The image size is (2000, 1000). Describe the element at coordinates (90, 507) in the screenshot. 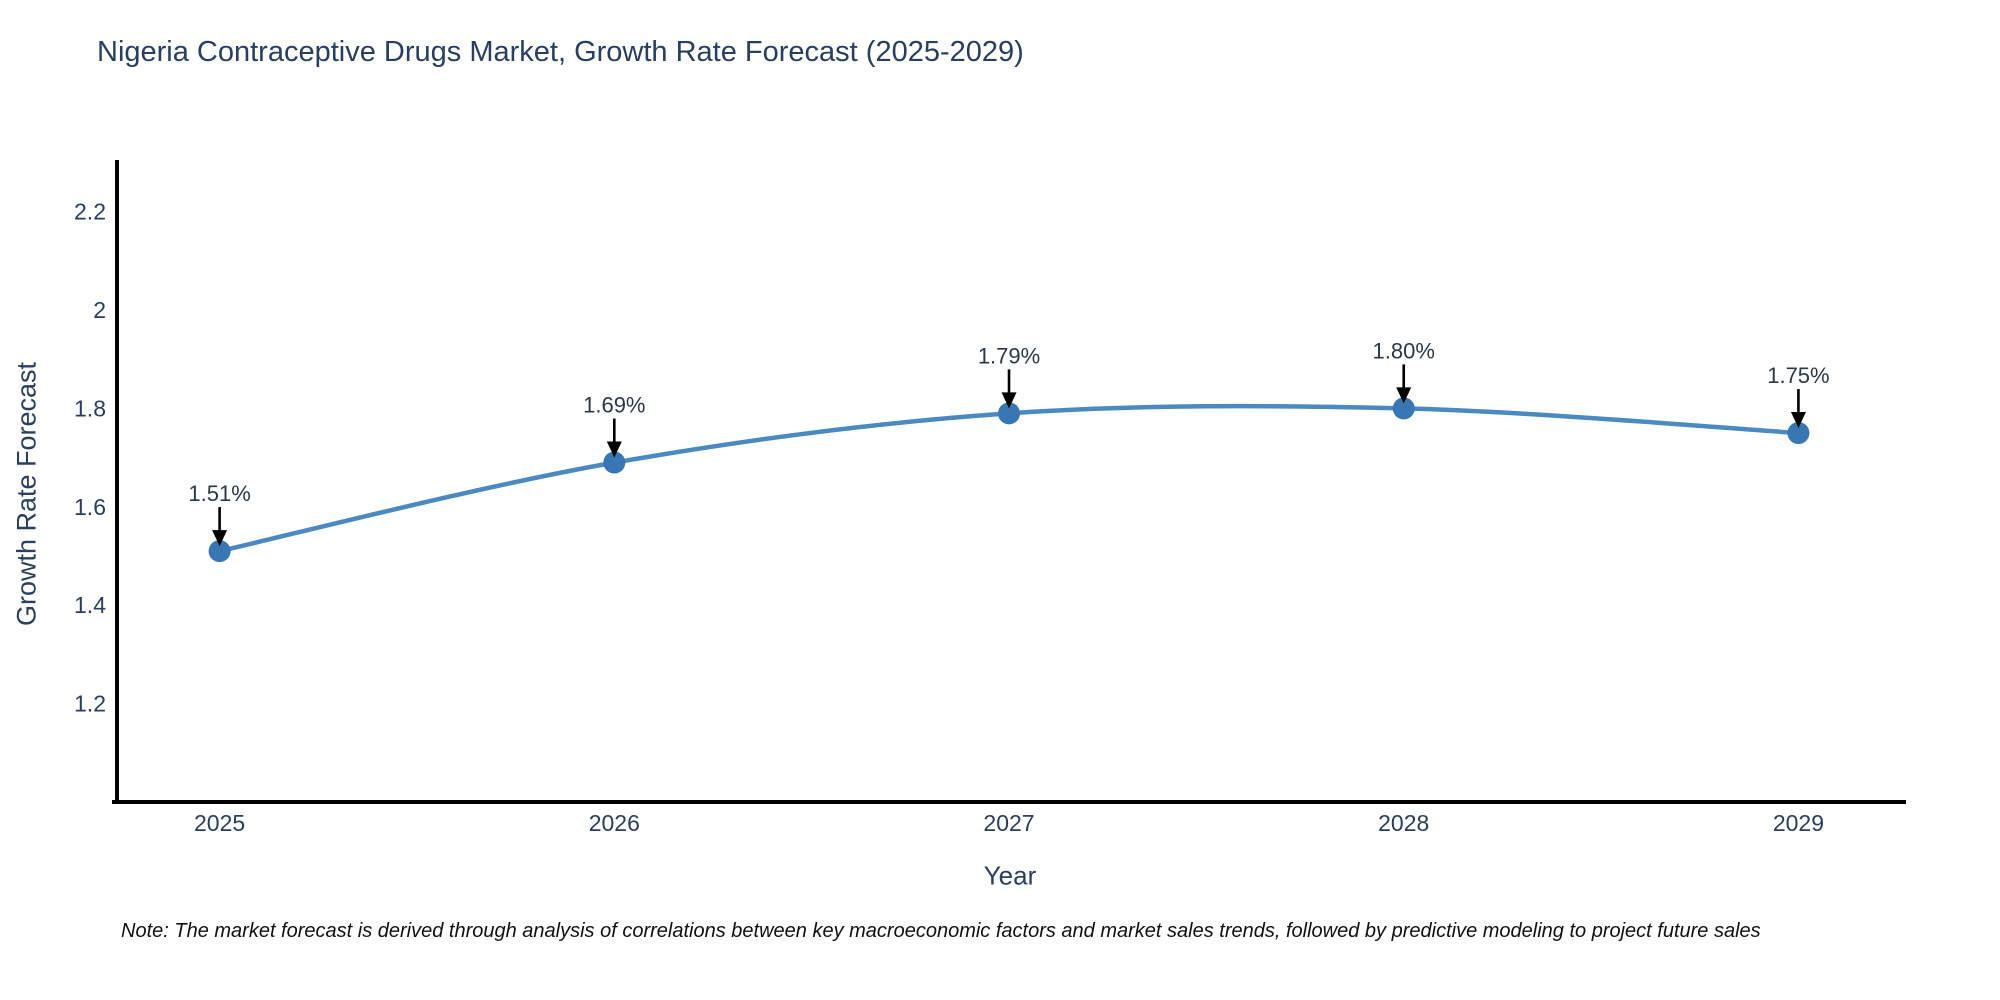

I see `y-tick-label: 1.6` at that location.